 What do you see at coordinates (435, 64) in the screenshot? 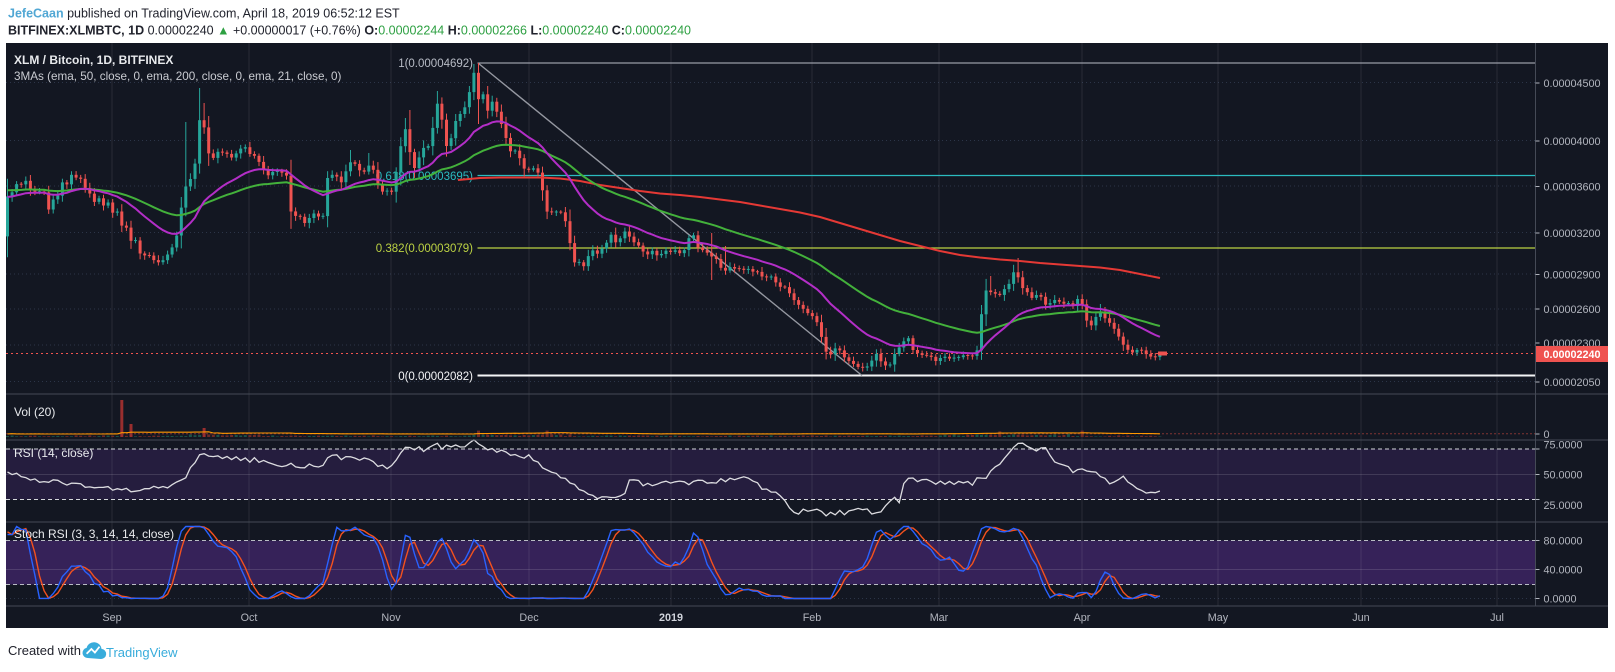
I see `svg-text: 1(0.00004692)` at bounding box center [435, 64].